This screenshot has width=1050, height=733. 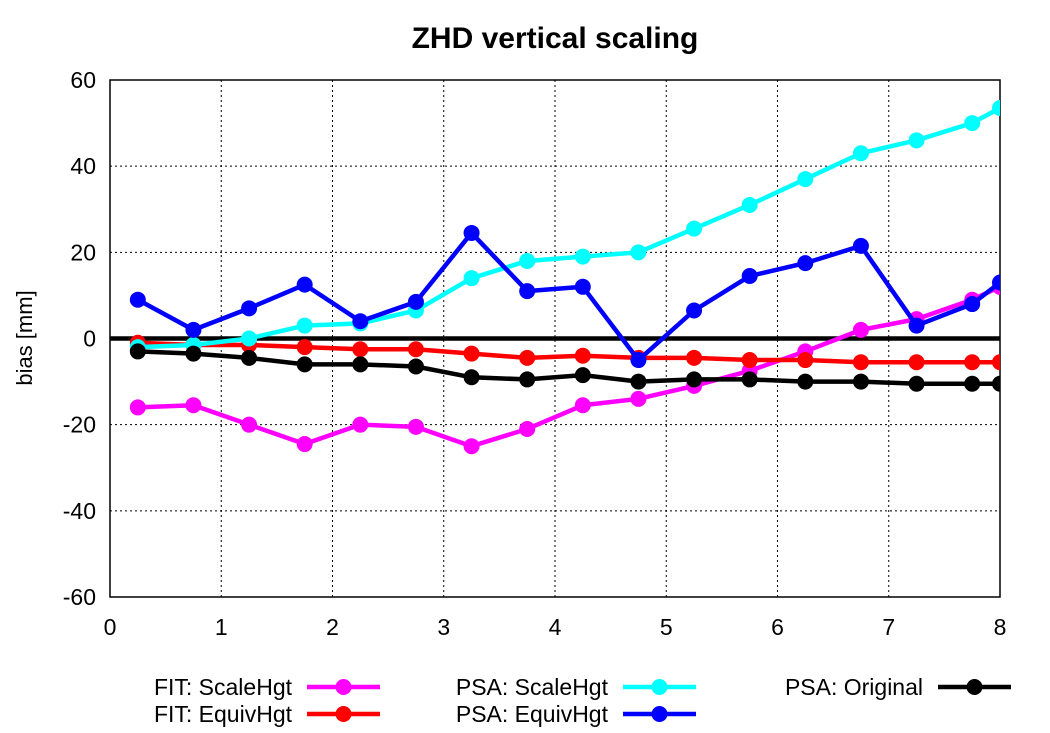 I want to click on x-tick-label: 6, so click(x=777, y=627).